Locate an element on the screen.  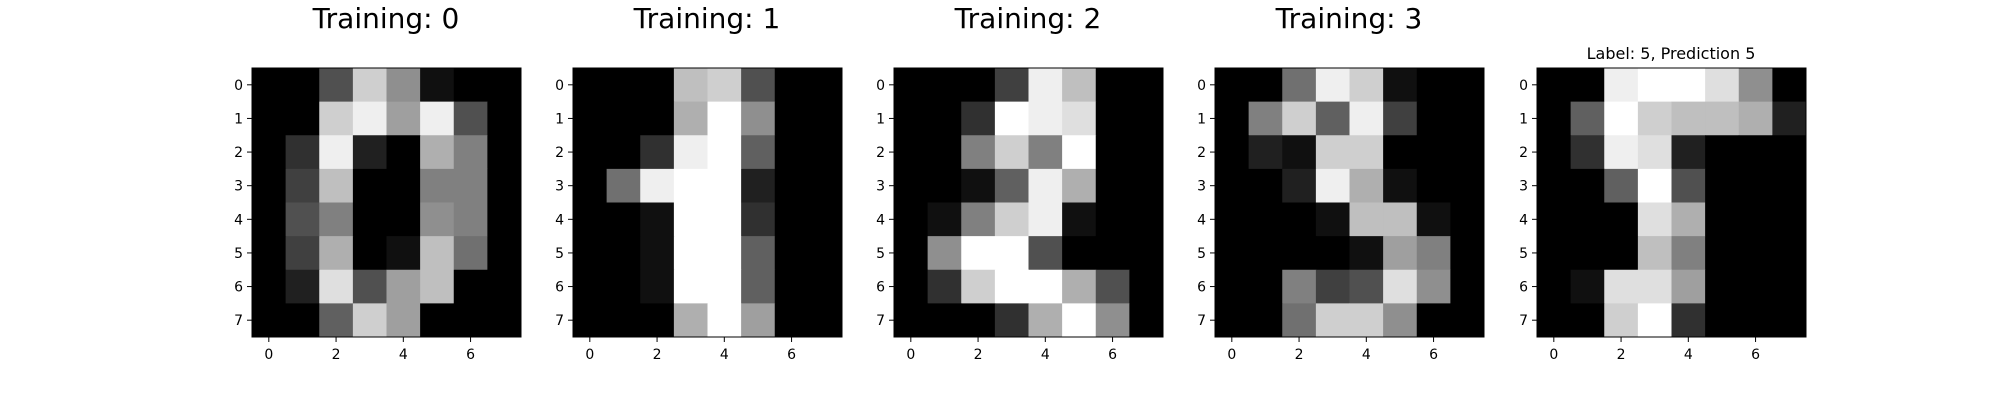
x-tick-label: 0 is located at coordinates (268, 355).